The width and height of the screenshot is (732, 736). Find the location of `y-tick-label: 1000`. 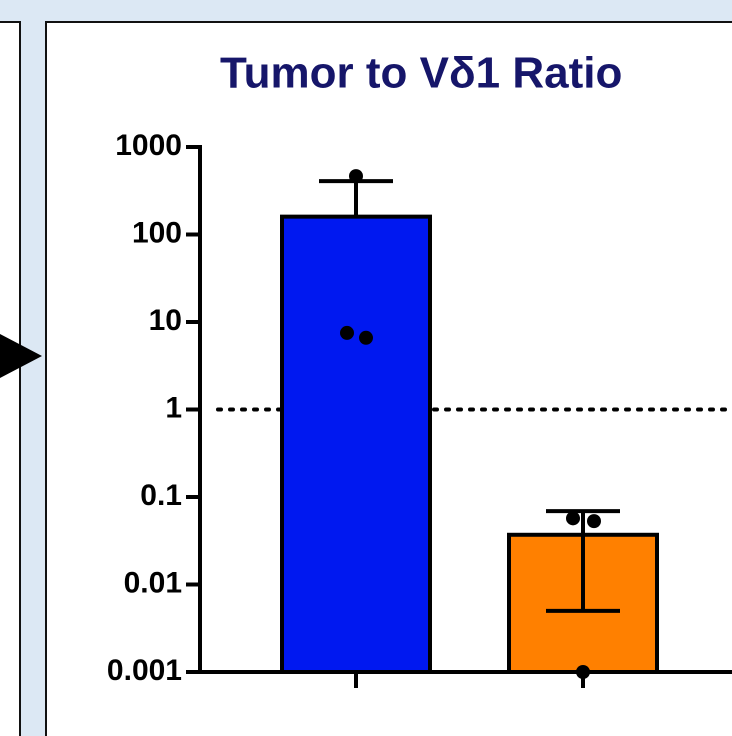

y-tick-label: 1000 is located at coordinates (148, 145).